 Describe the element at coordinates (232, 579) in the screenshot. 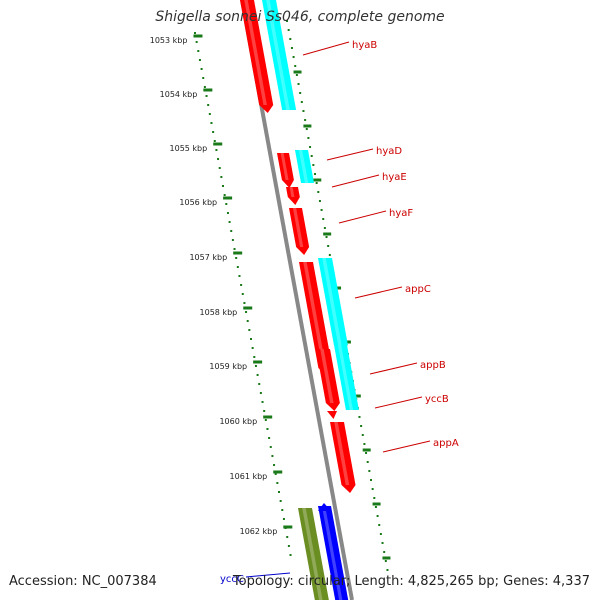

I see `gene-label-yccC: yccC` at that location.